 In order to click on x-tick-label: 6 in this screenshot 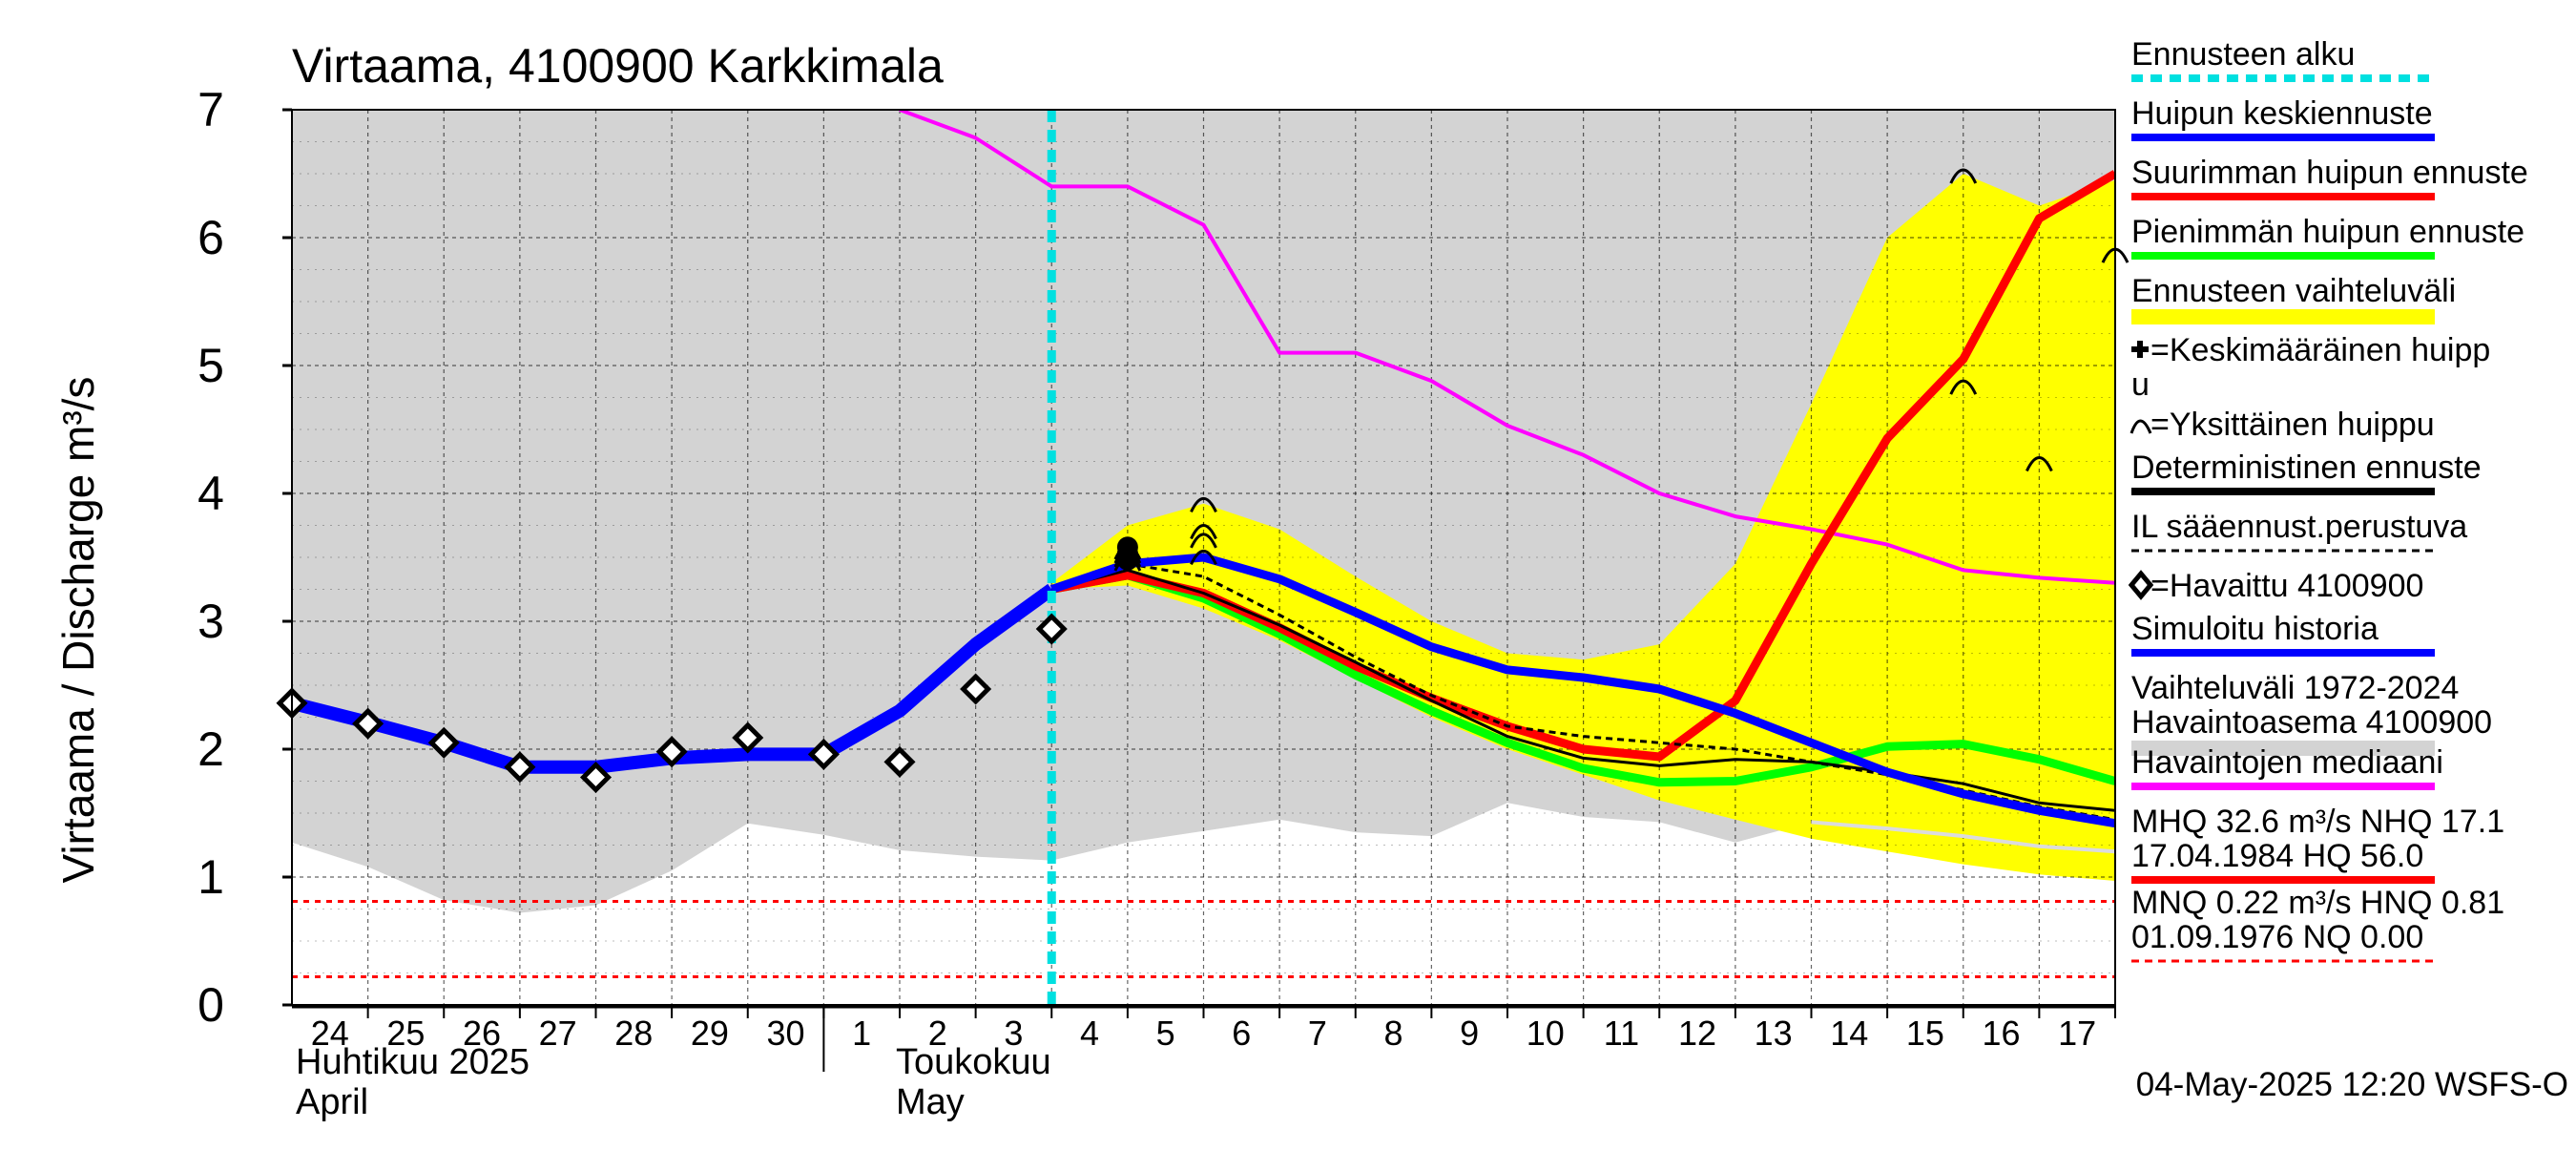, I will do `click(1241, 1033)`.